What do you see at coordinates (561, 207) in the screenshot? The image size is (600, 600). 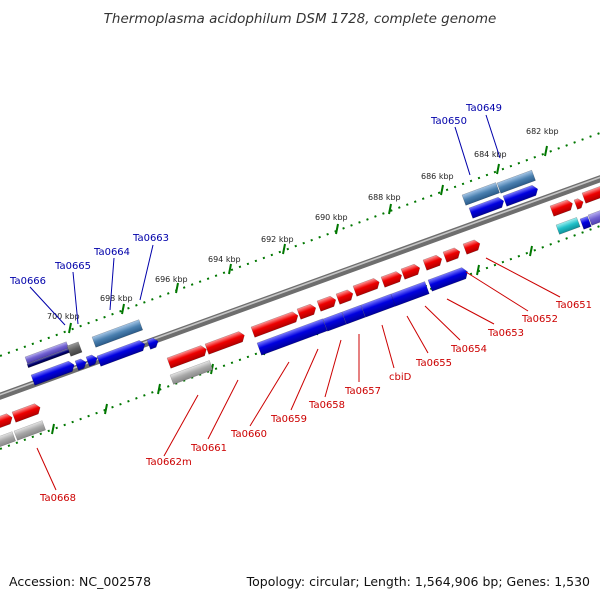 I see `gene-forward-block-edge` at bounding box center [561, 207].